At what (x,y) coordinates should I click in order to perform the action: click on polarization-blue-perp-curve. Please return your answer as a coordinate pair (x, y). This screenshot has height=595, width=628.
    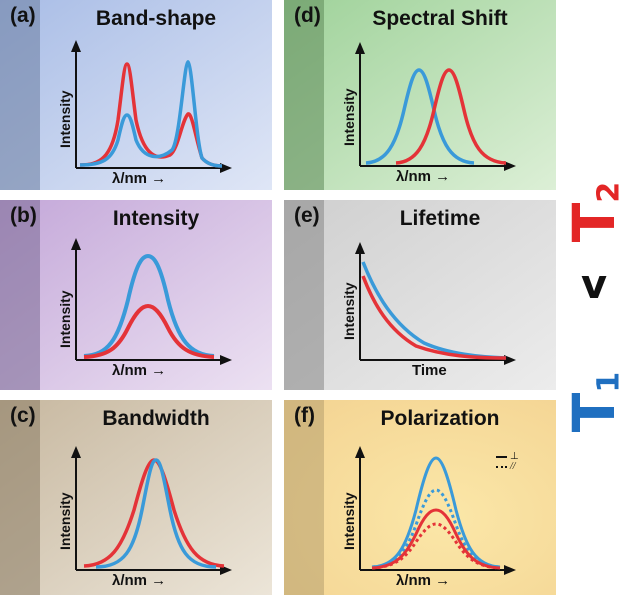
    Looking at the image, I should click on (436, 512).